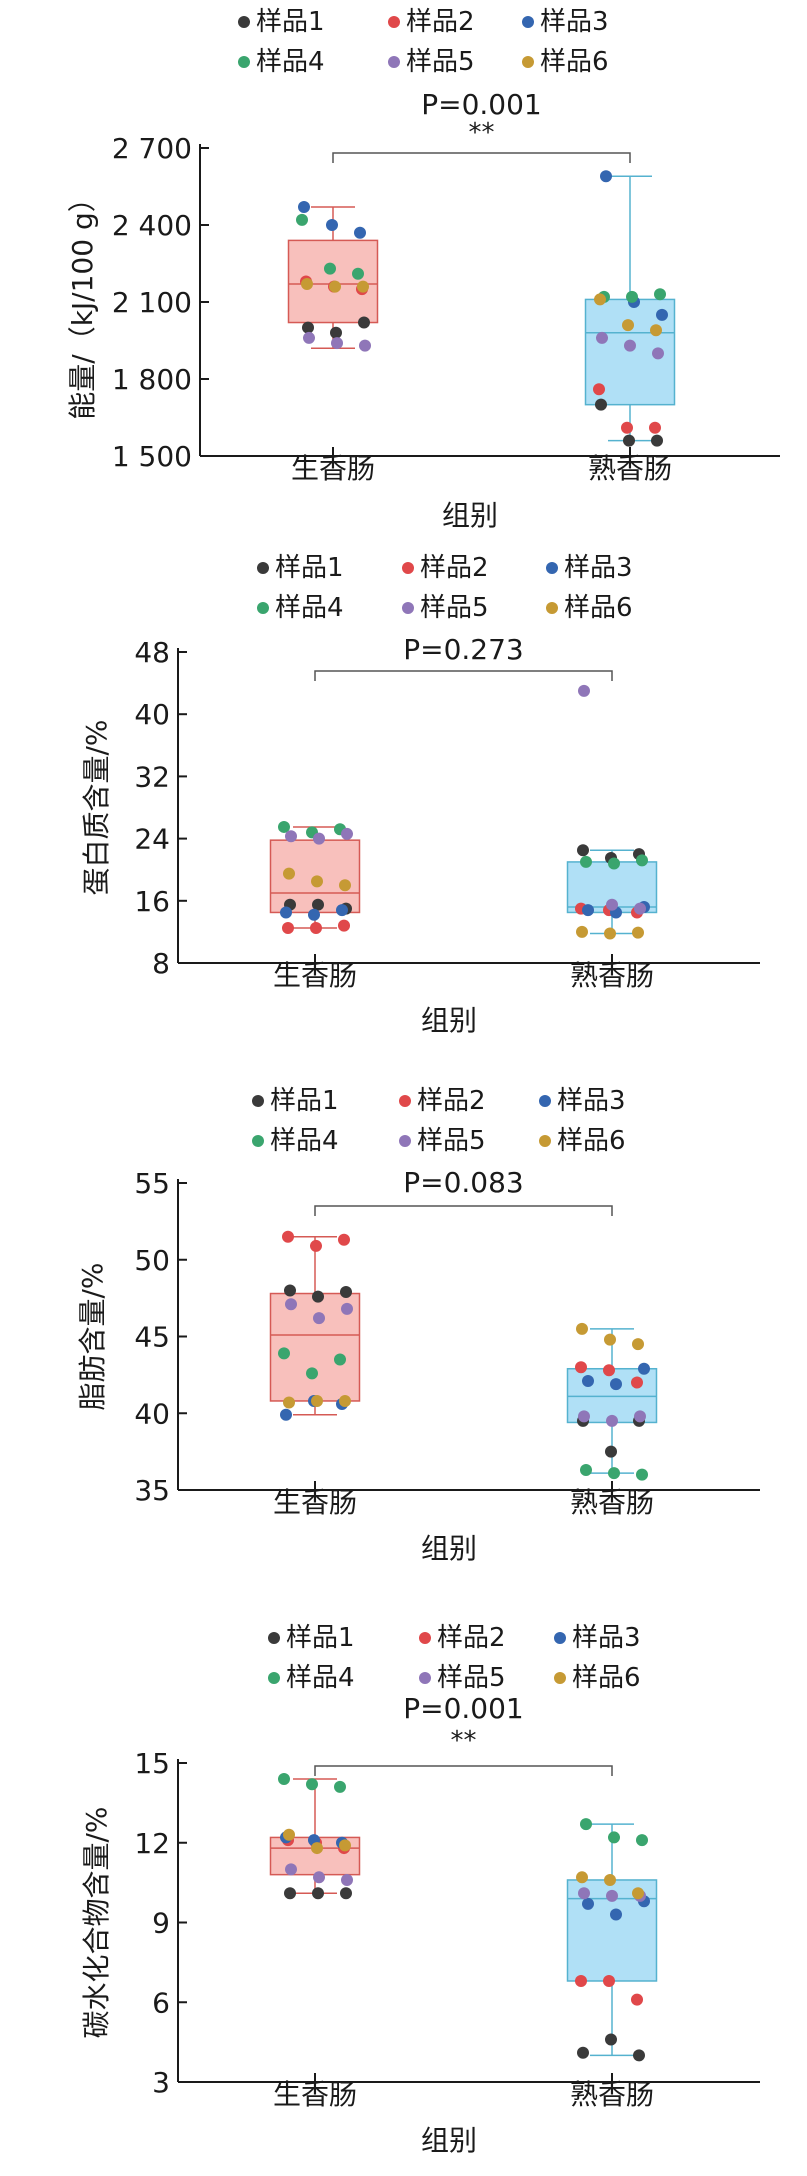 Image resolution: width=807 pixels, height=2176 pixels. Describe the element at coordinates (463, 649) in the screenshot. I see `p-value-label: P=0.273` at that location.